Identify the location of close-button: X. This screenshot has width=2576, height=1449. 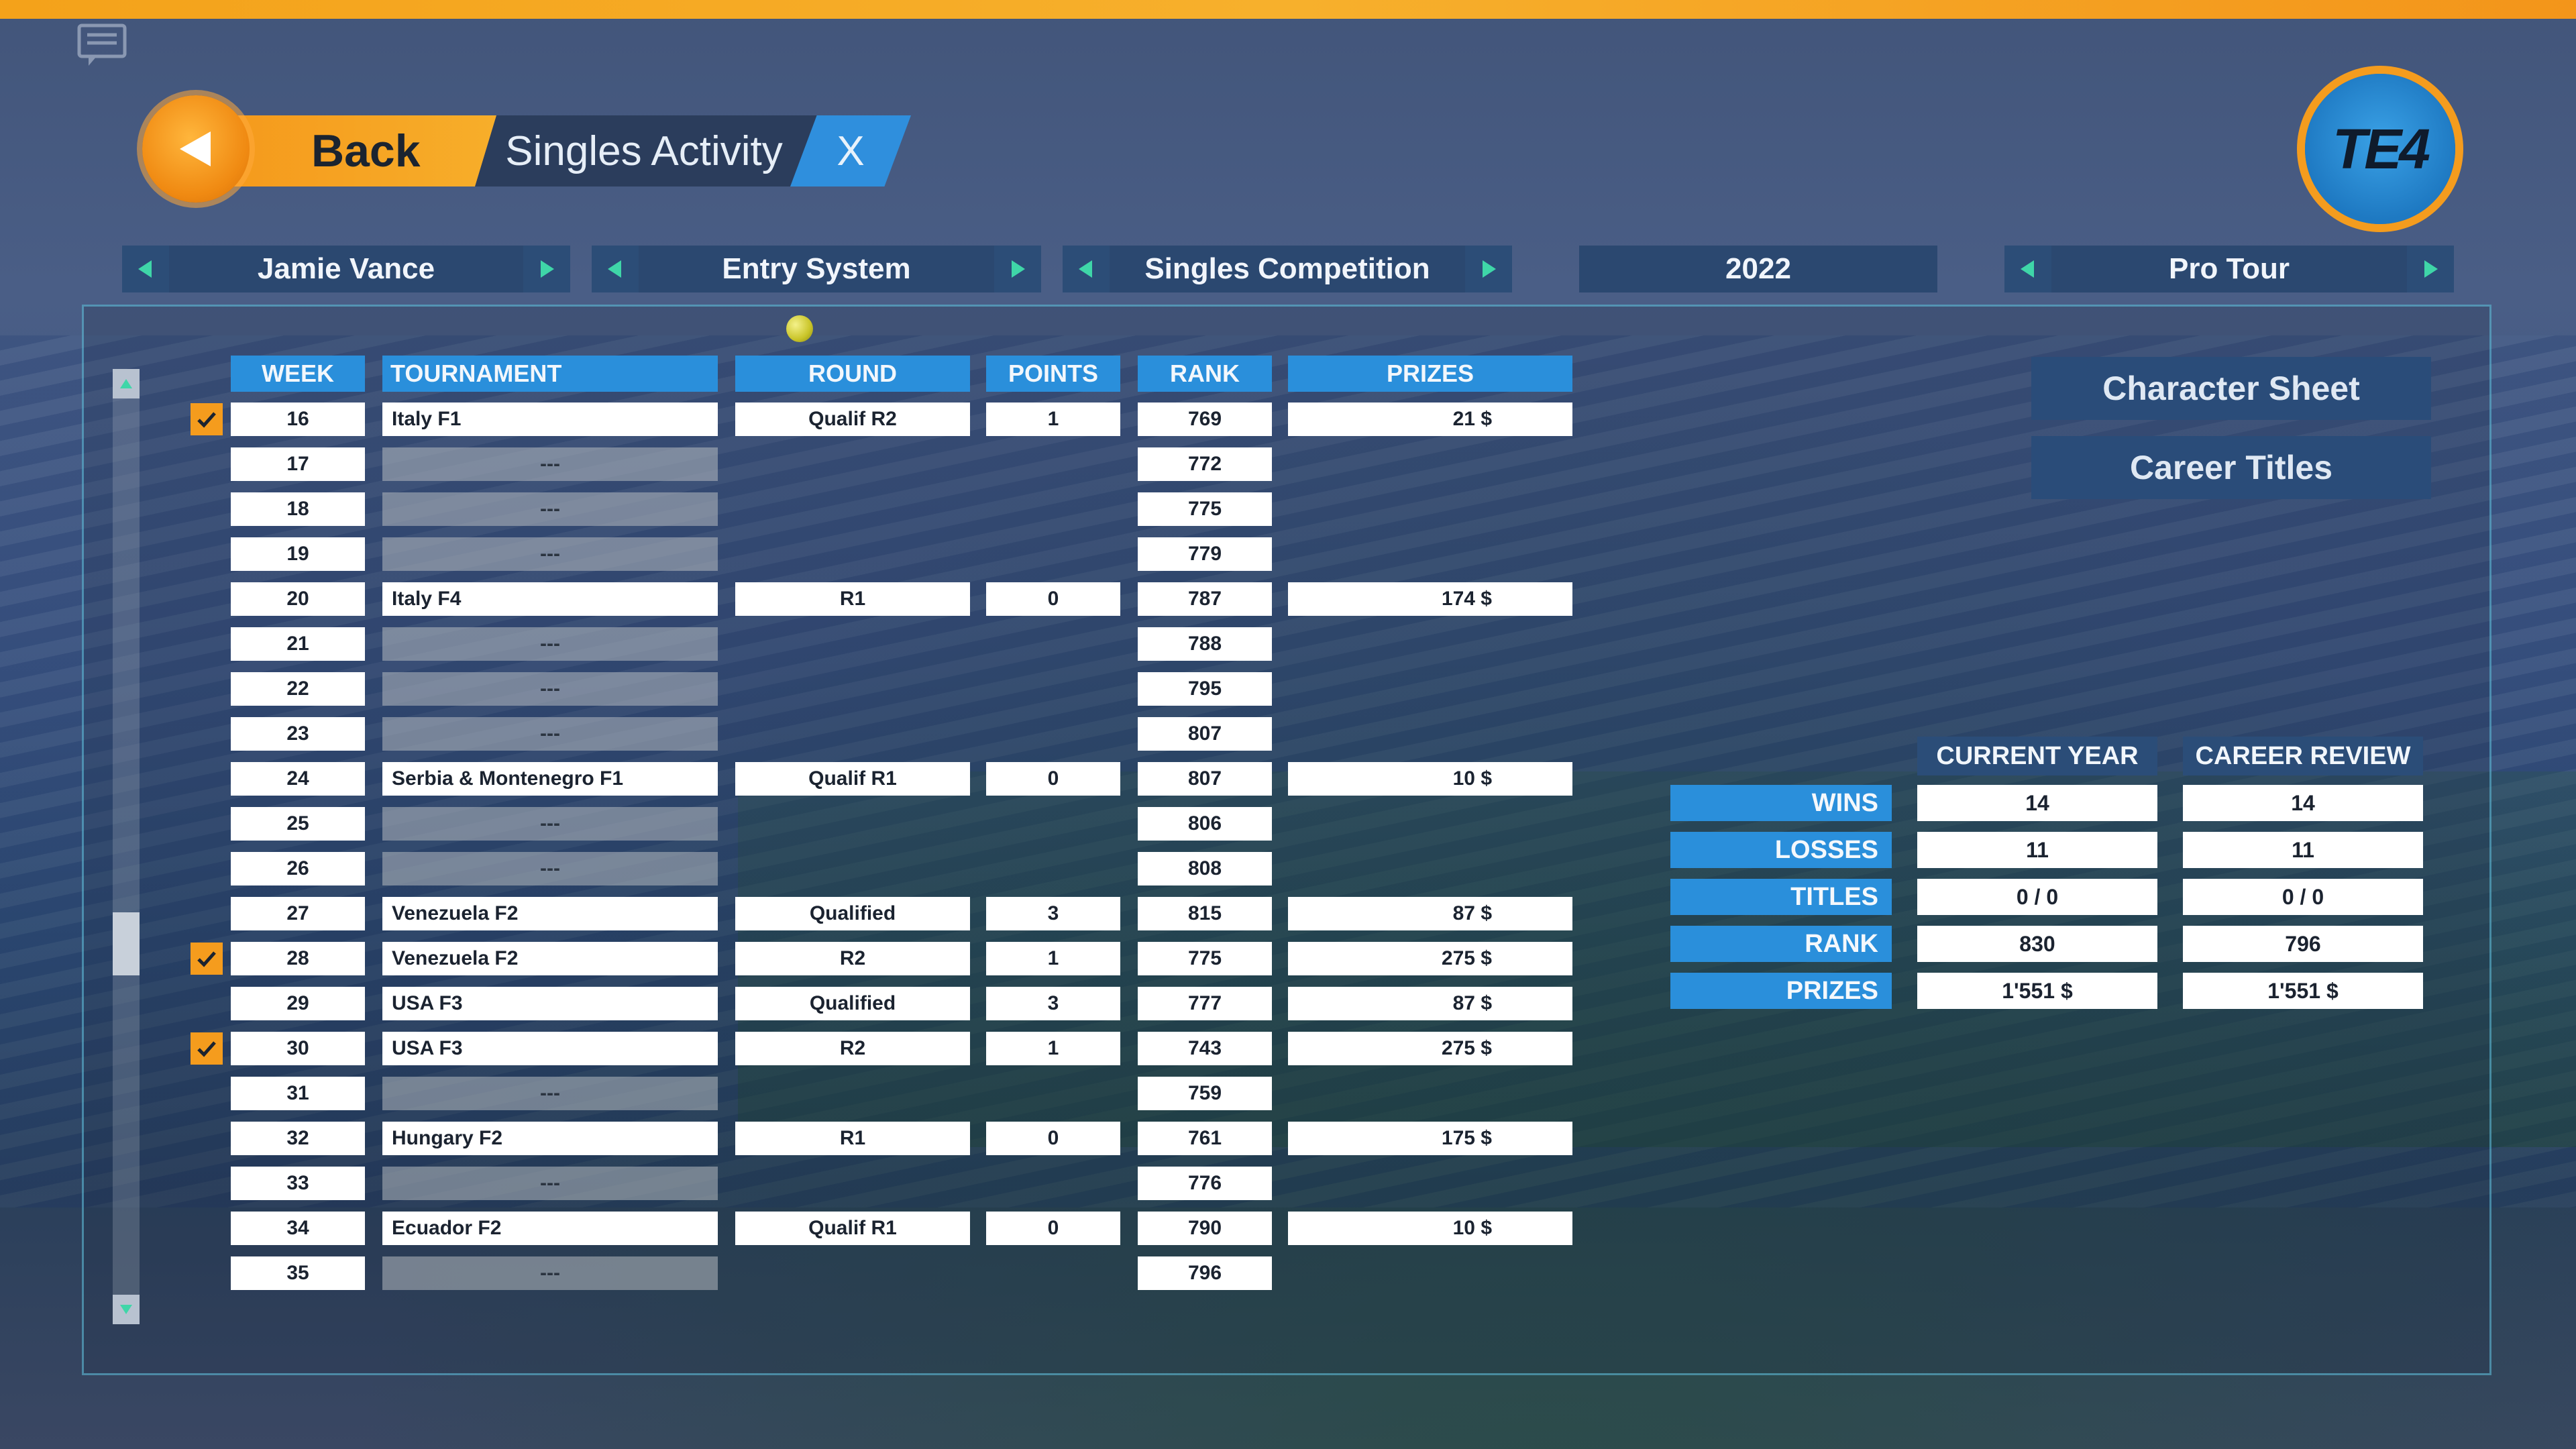
(850, 150).